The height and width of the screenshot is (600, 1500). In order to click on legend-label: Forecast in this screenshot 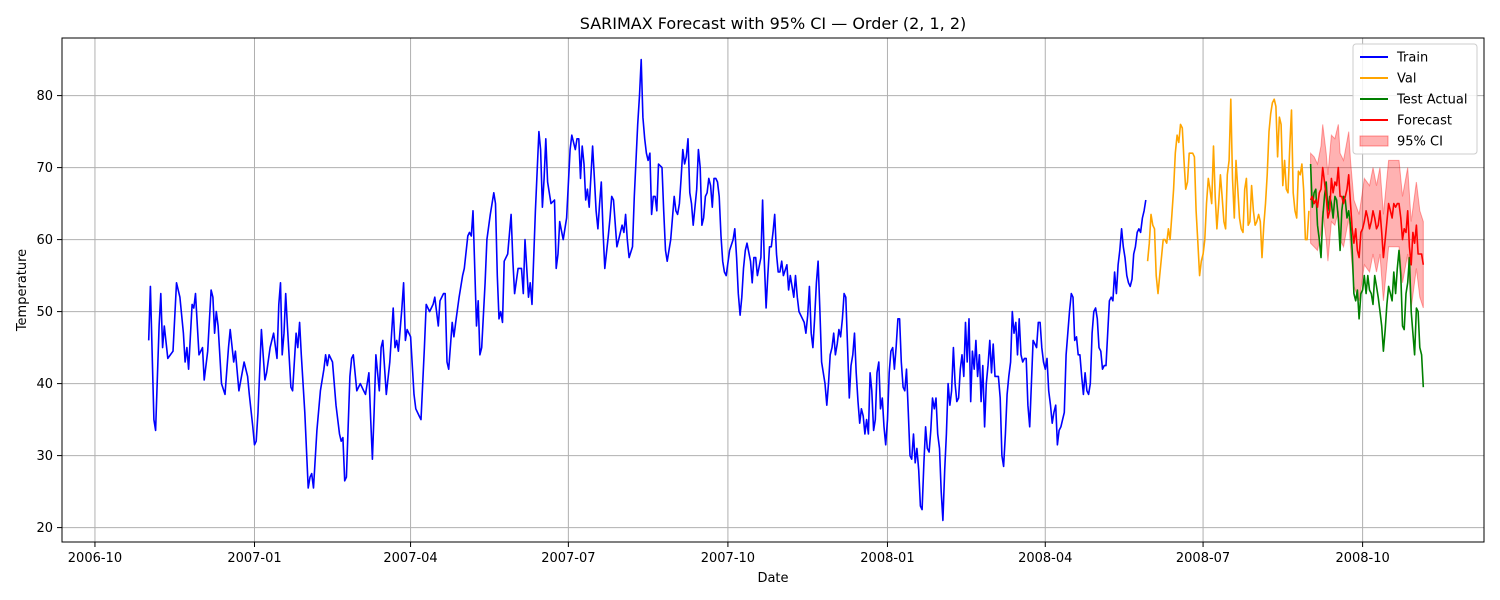, I will do `click(1424, 121)`.